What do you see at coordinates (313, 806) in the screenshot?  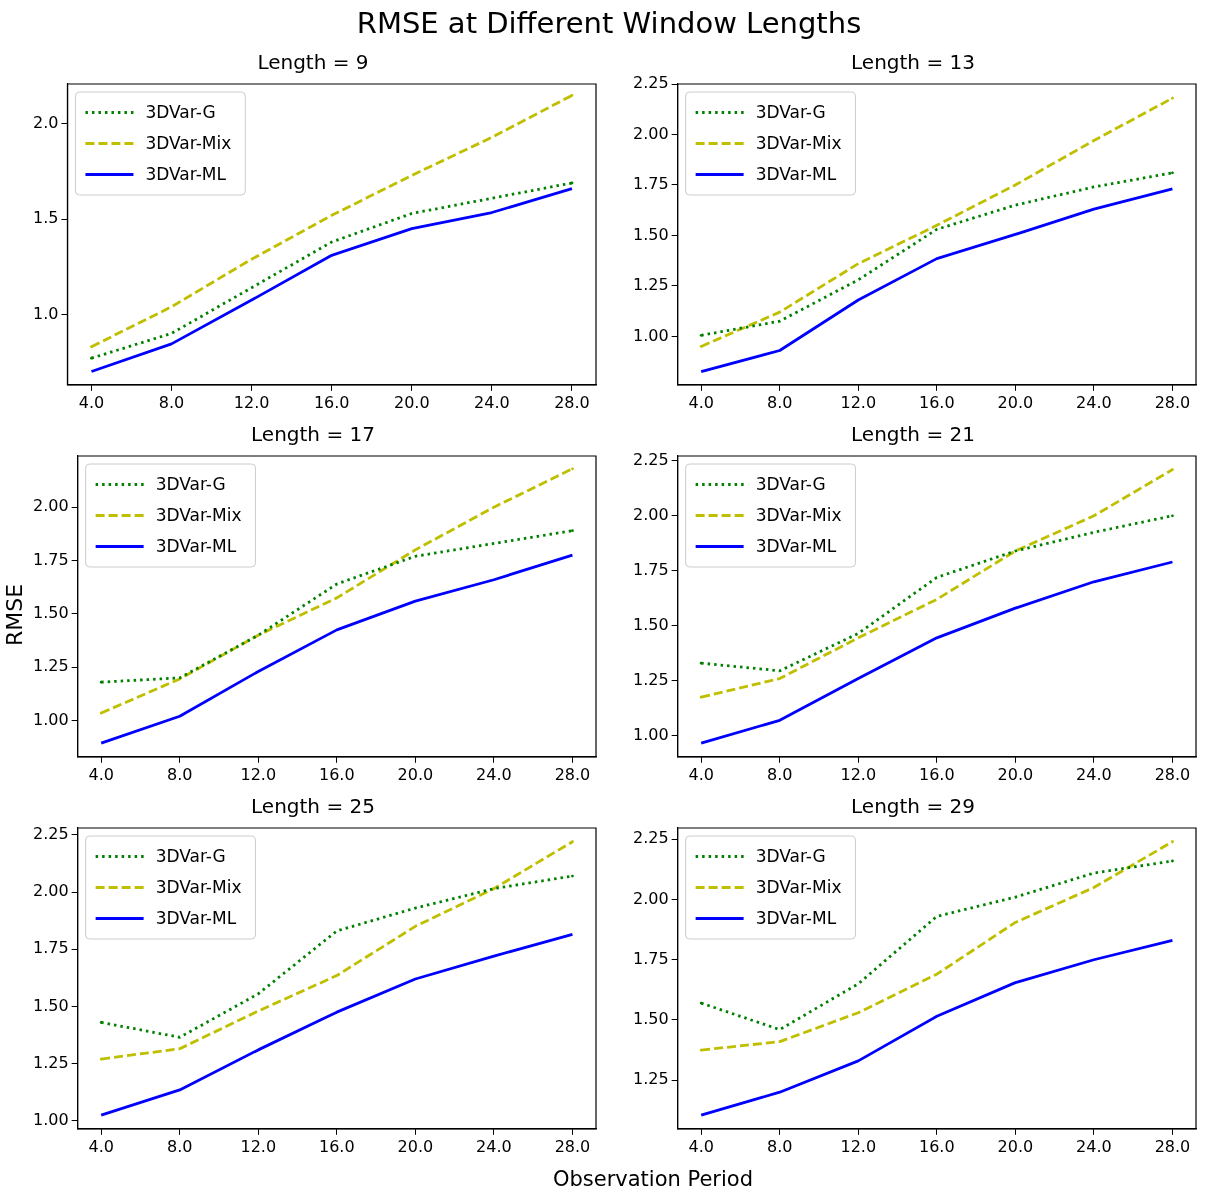 I see `chart-title: Length = 25` at bounding box center [313, 806].